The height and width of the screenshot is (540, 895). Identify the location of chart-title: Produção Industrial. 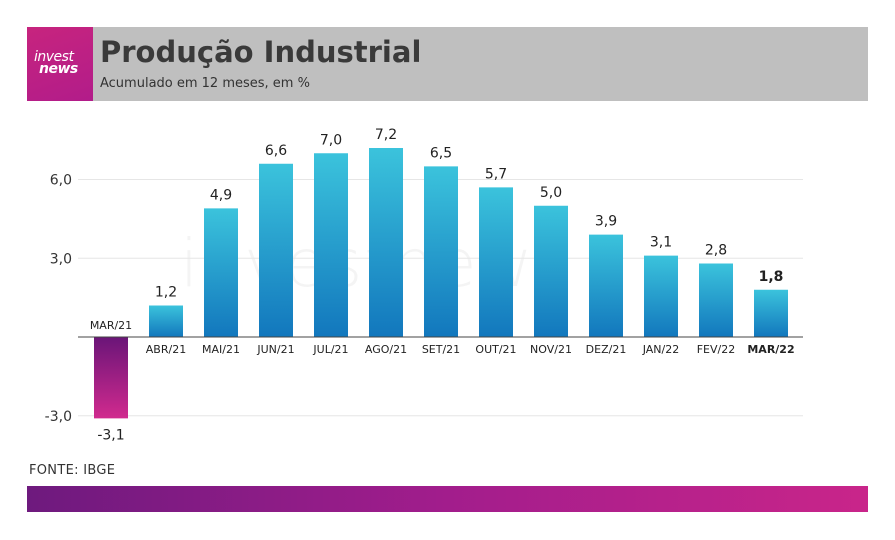
(261, 52).